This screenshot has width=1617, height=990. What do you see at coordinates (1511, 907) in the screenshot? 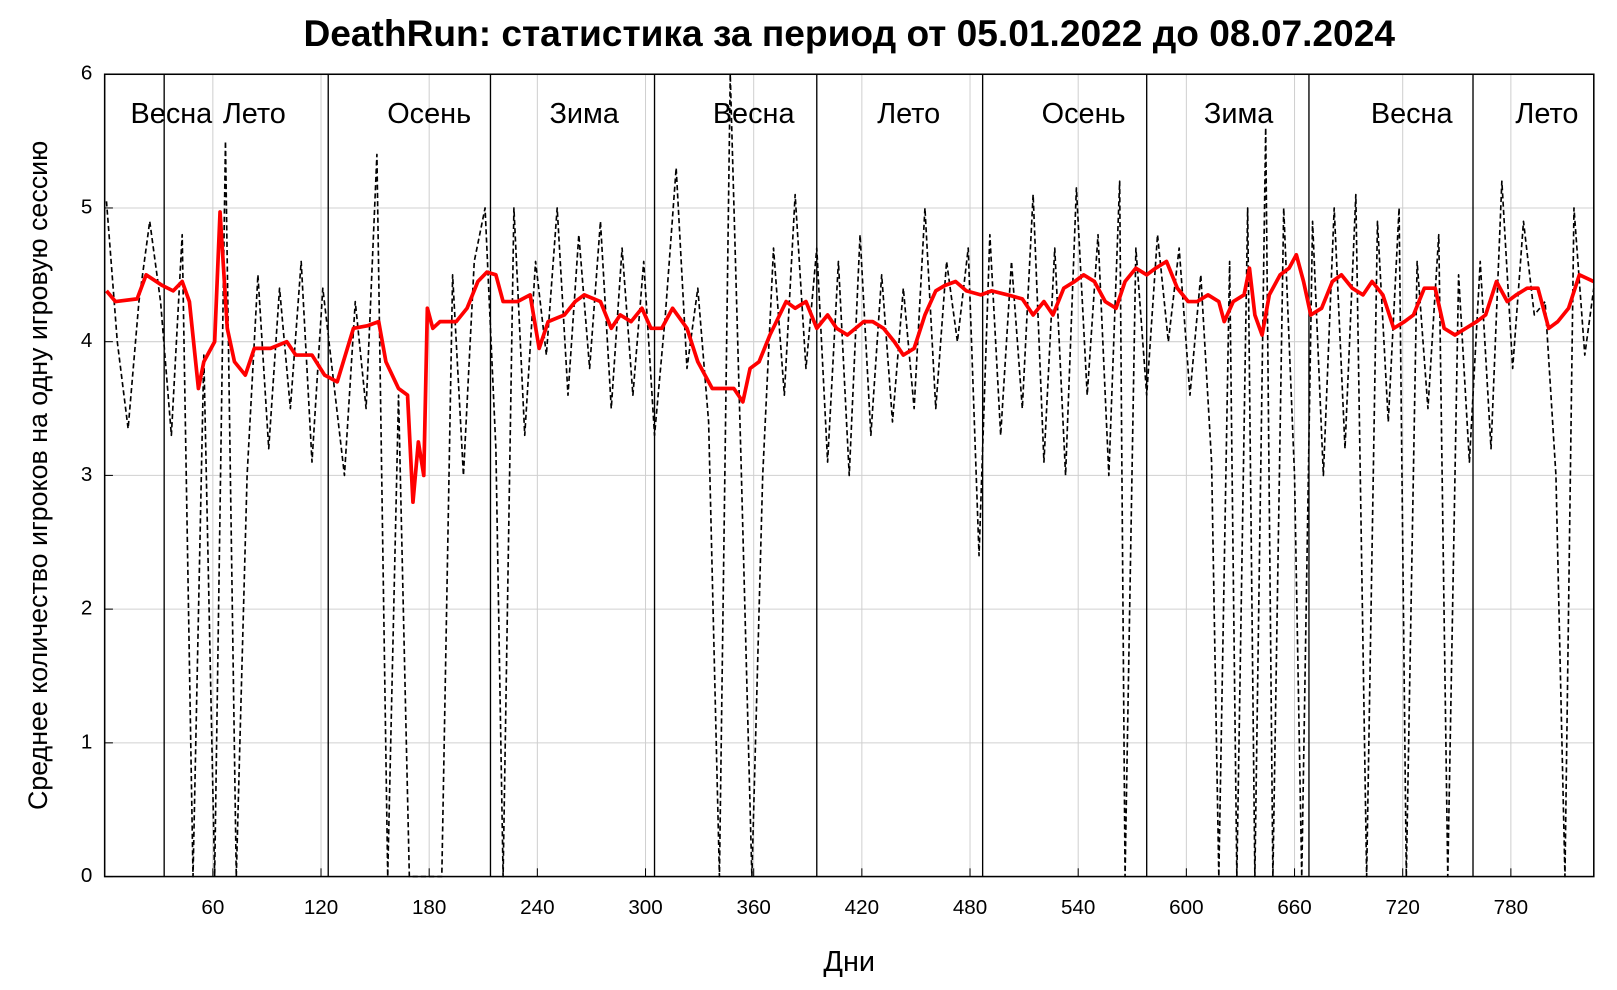
I see `x-tick-label: 780` at bounding box center [1511, 907].